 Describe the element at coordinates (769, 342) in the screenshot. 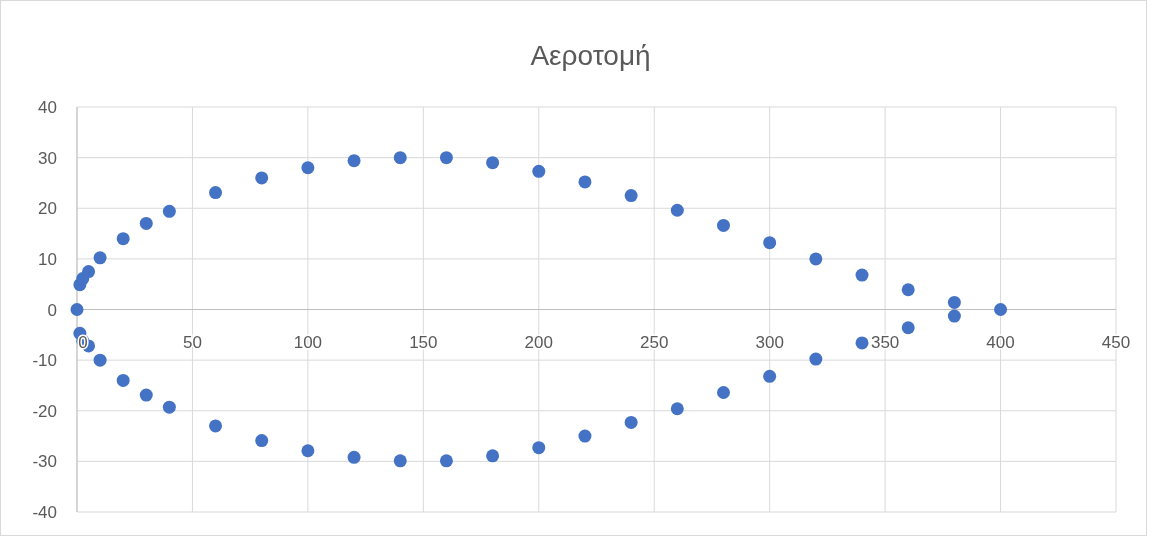

I see `x-tick-label: 300` at that location.